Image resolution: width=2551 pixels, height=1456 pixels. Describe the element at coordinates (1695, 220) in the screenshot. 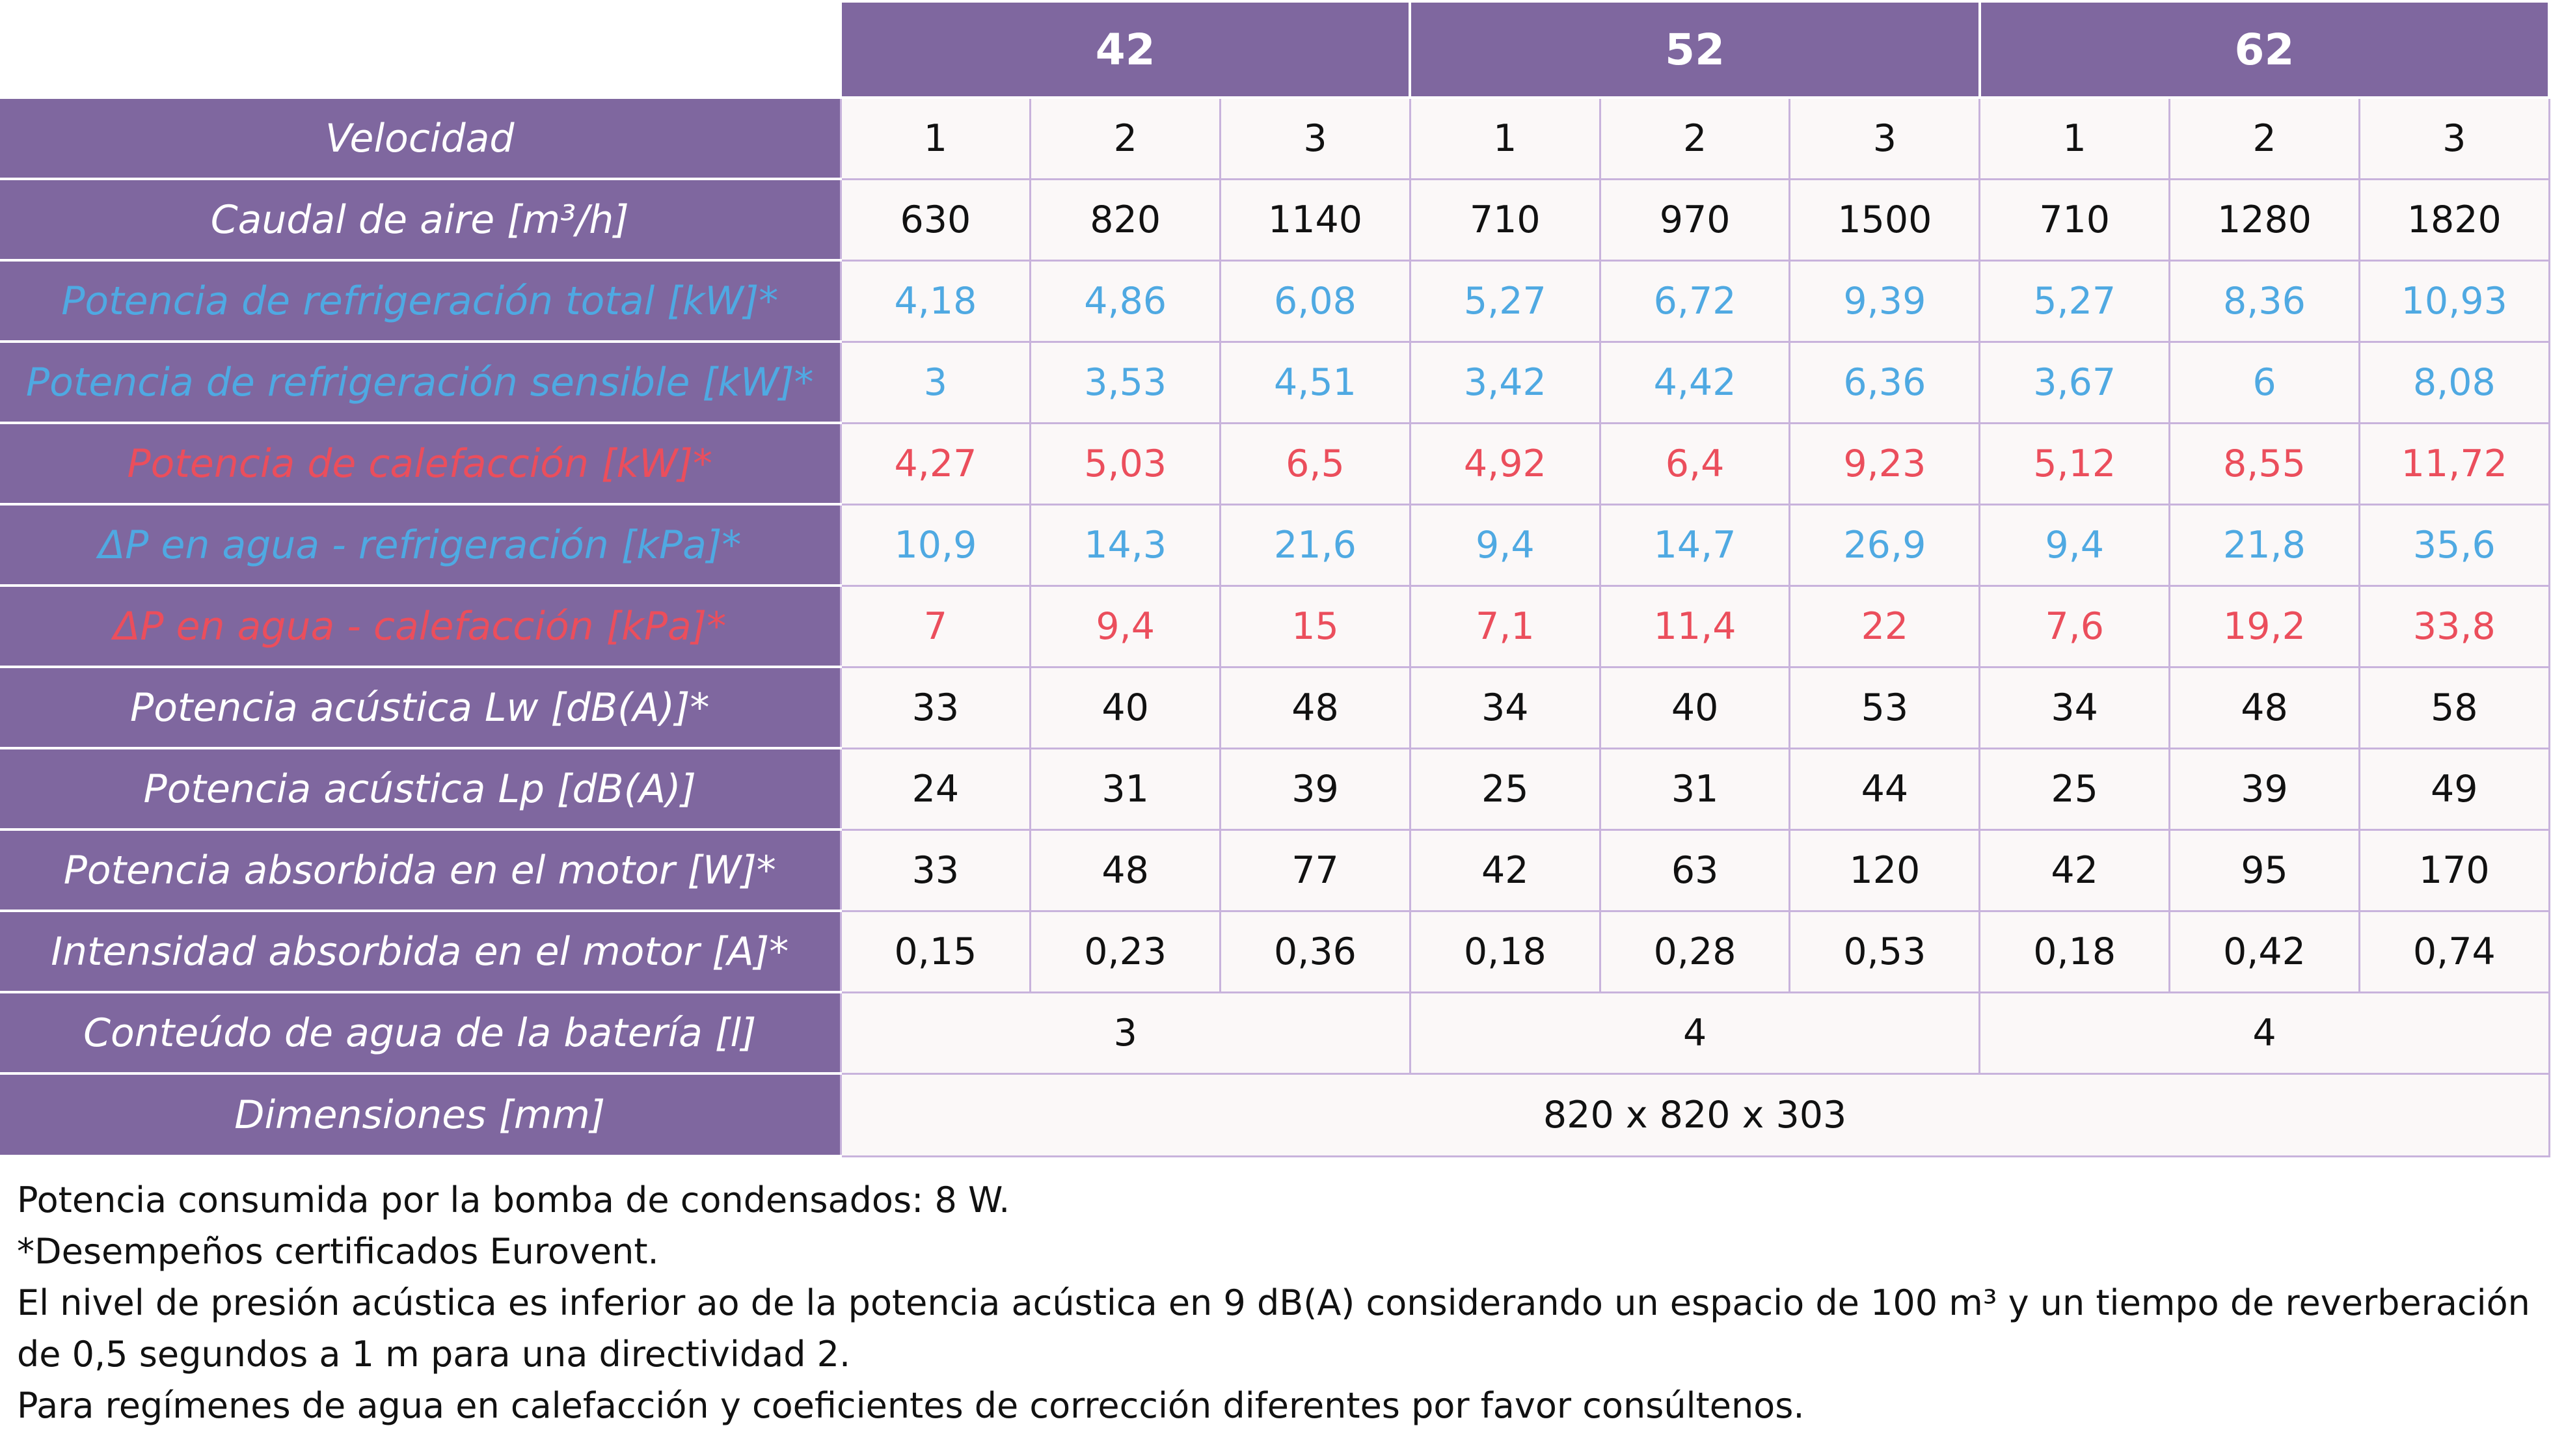

I see `value-cell: 970` at that location.